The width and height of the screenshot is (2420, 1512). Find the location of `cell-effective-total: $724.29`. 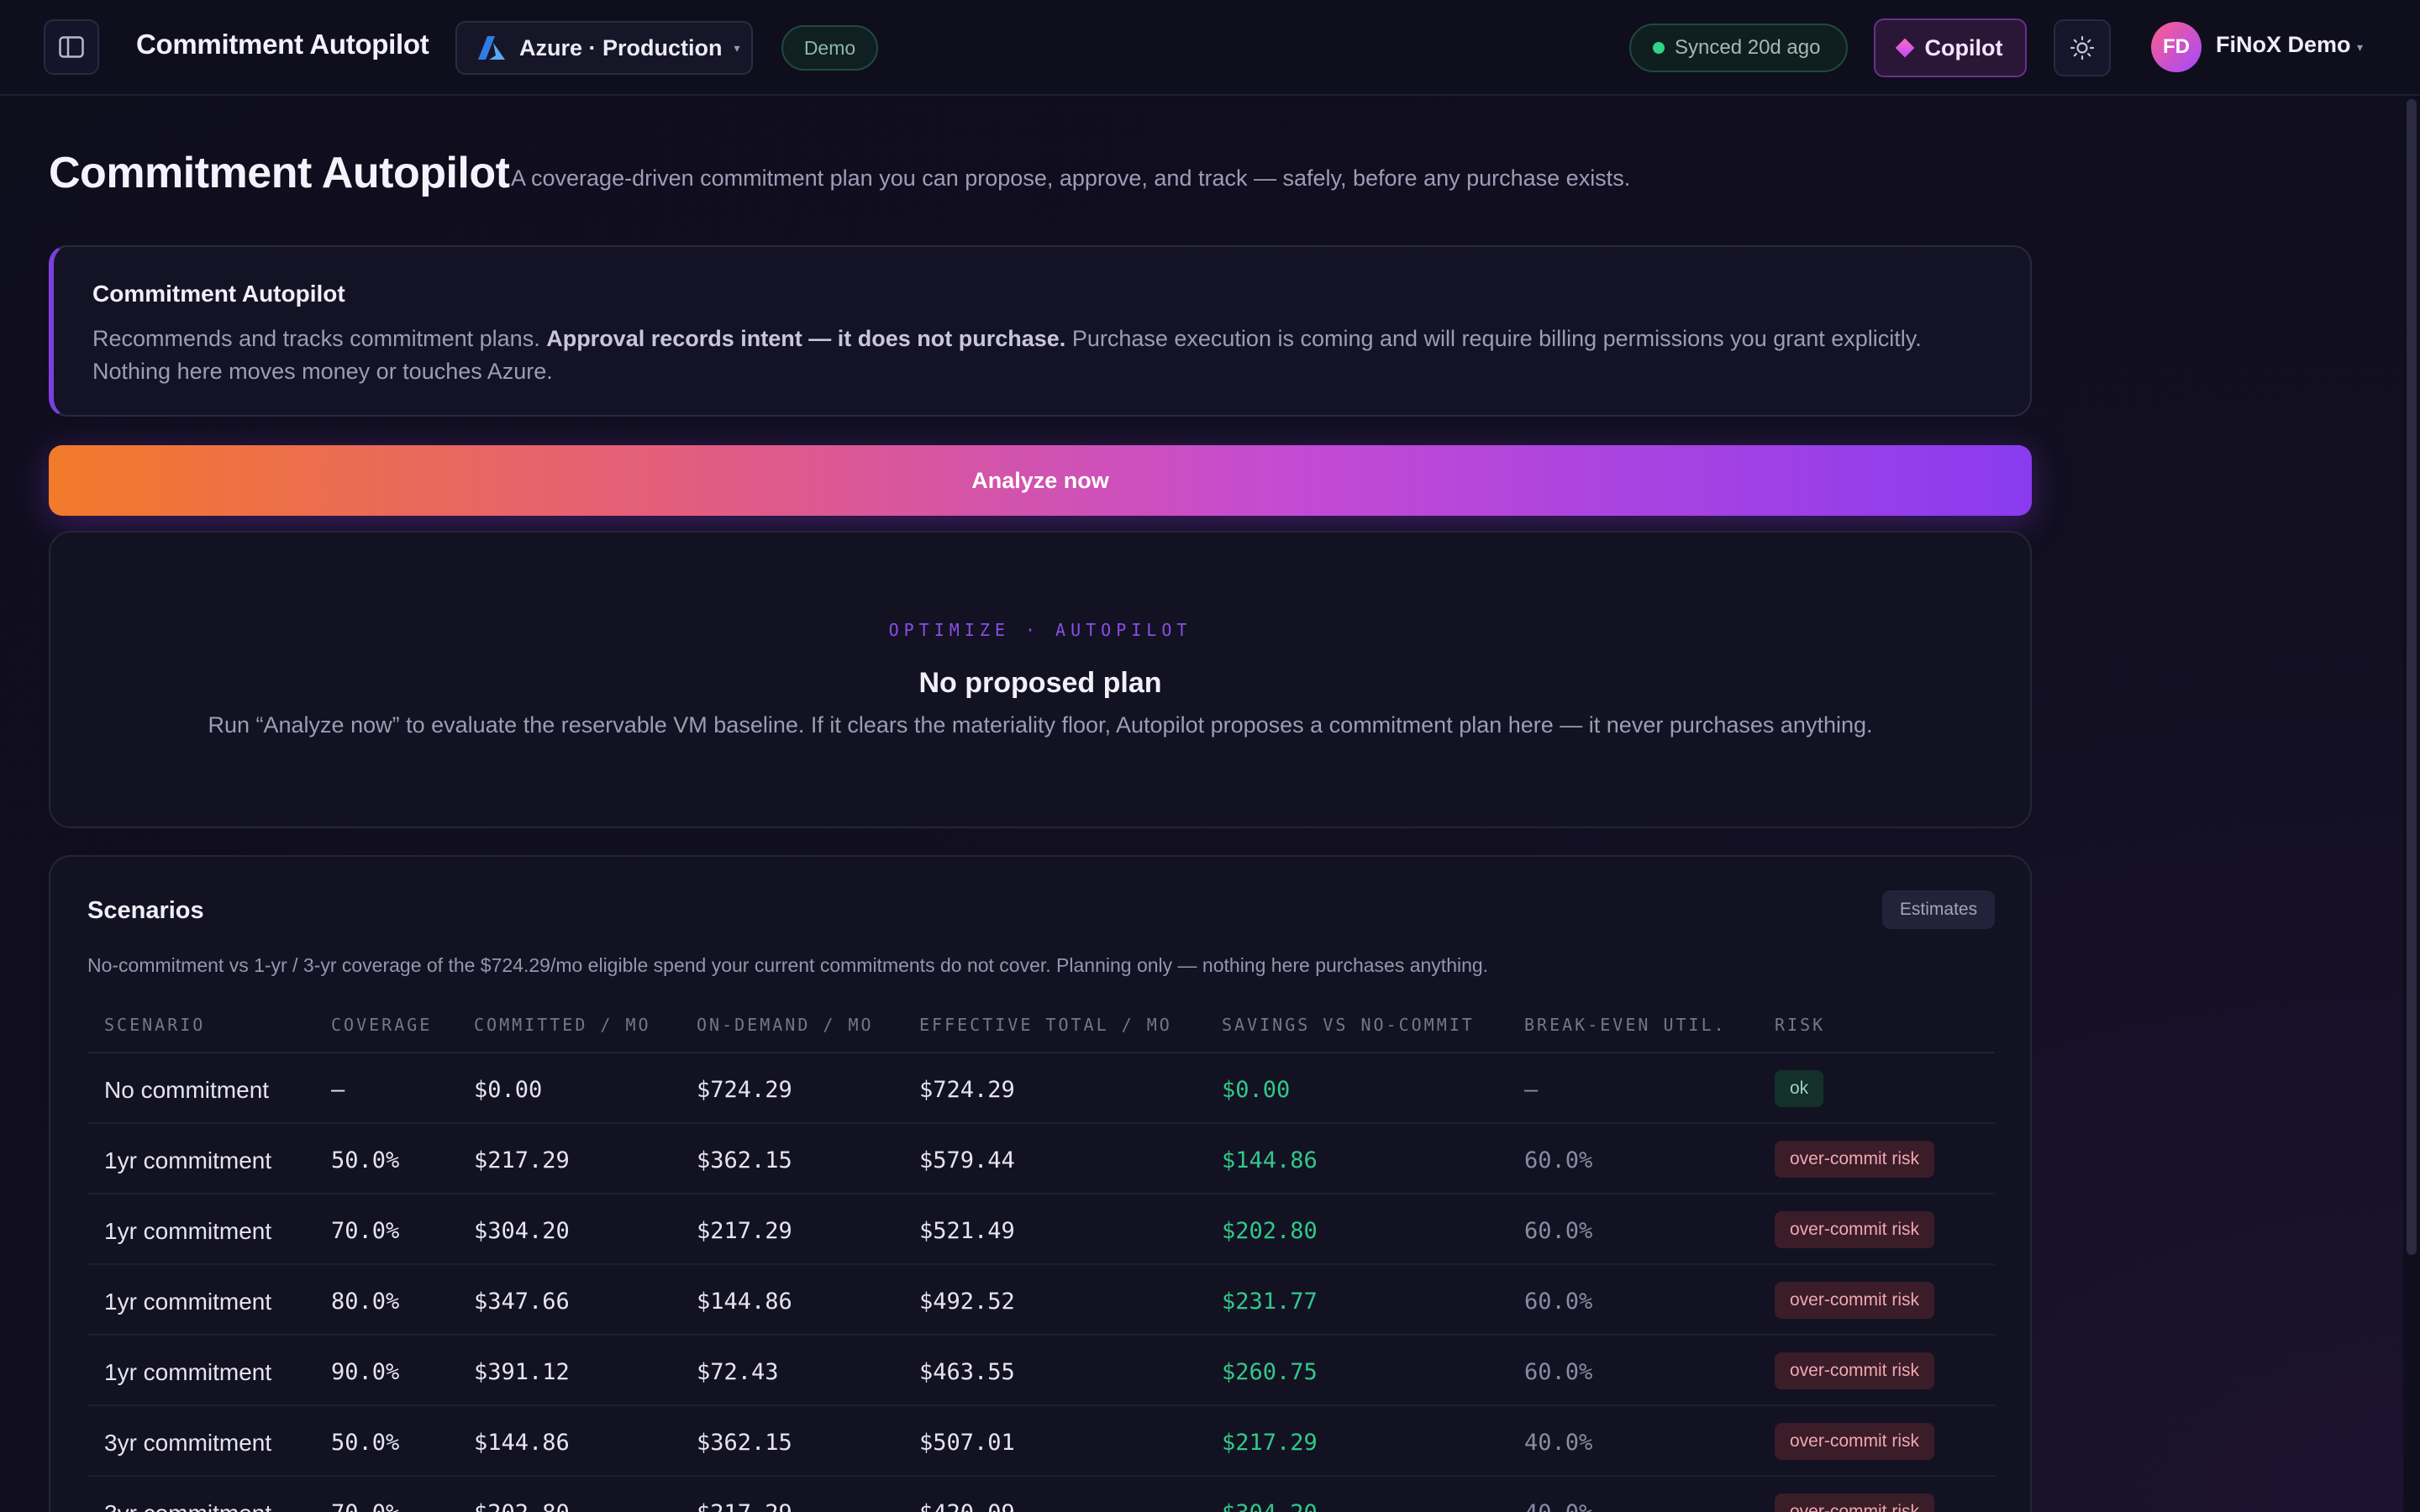

cell-effective-total: $724.29 is located at coordinates (967, 1090).